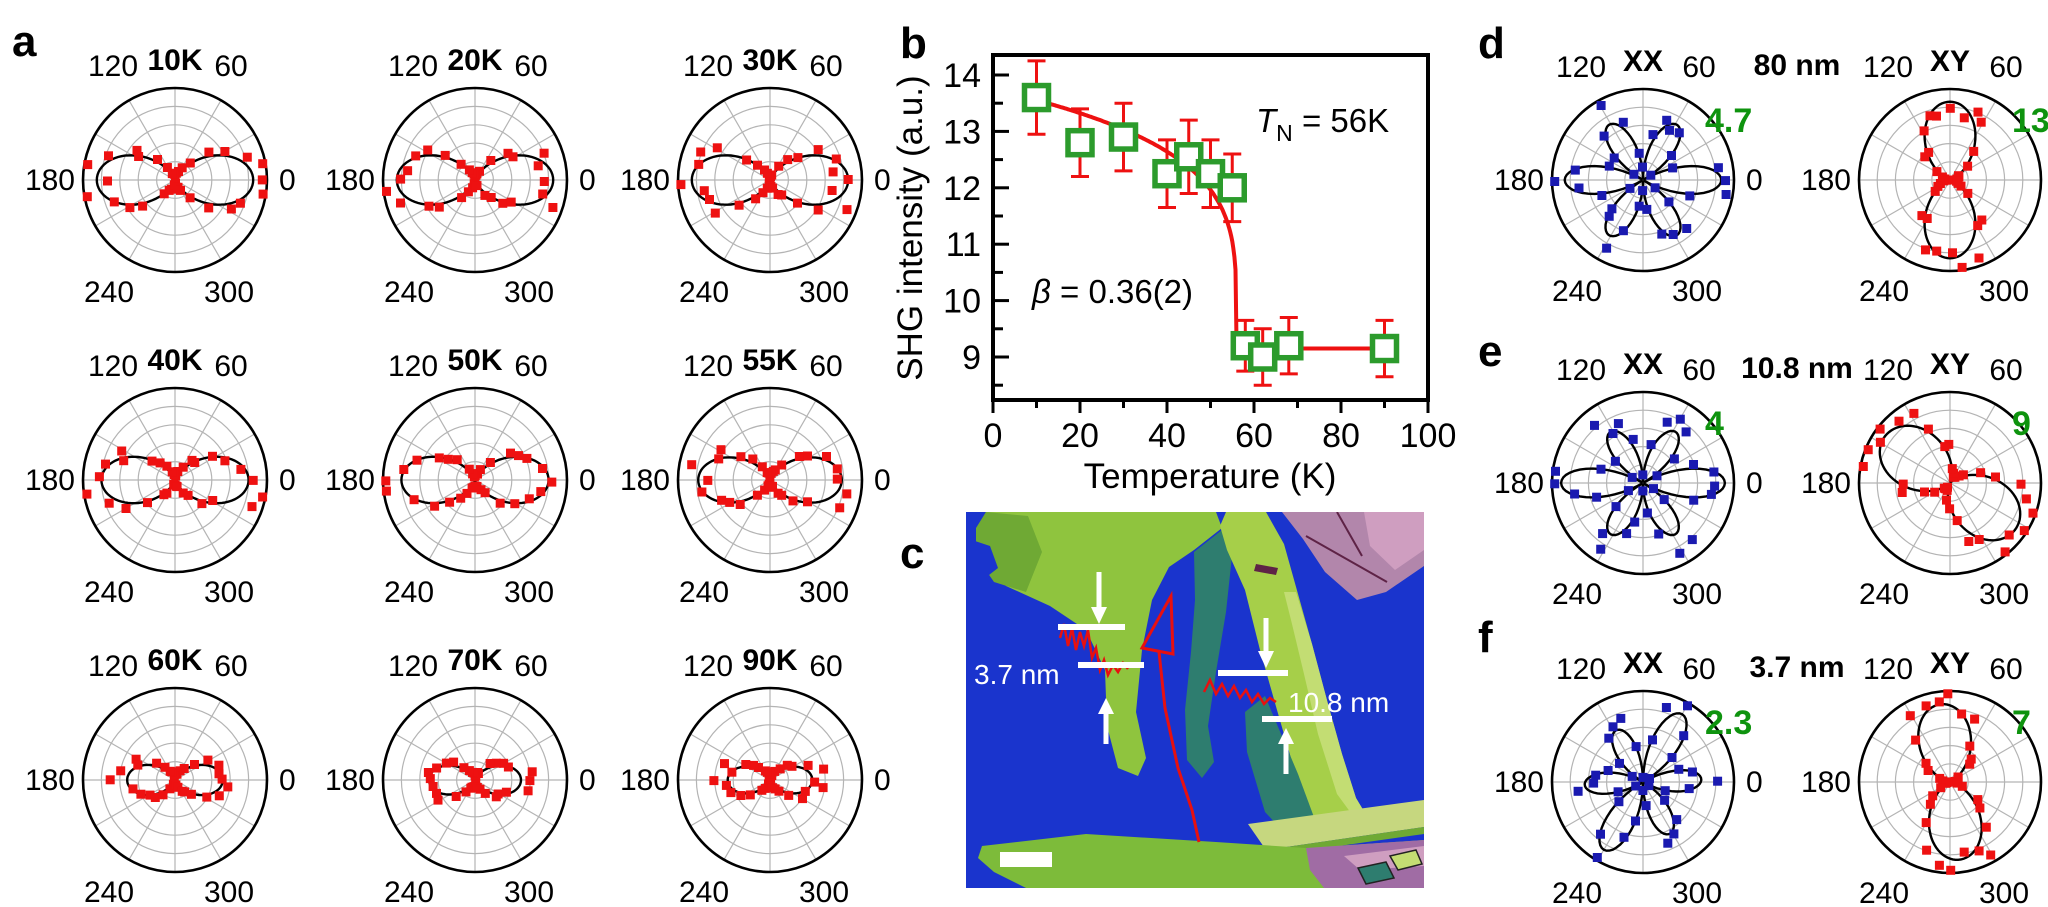 The image size is (2048, 907). What do you see at coordinates (1643, 782) in the screenshot?
I see `grid-spoke` at bounding box center [1643, 782].